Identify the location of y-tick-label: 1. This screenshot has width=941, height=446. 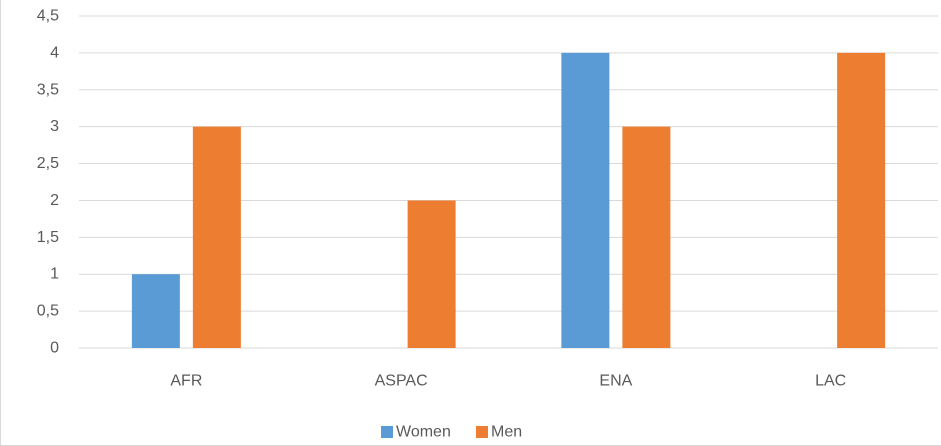
(54, 274).